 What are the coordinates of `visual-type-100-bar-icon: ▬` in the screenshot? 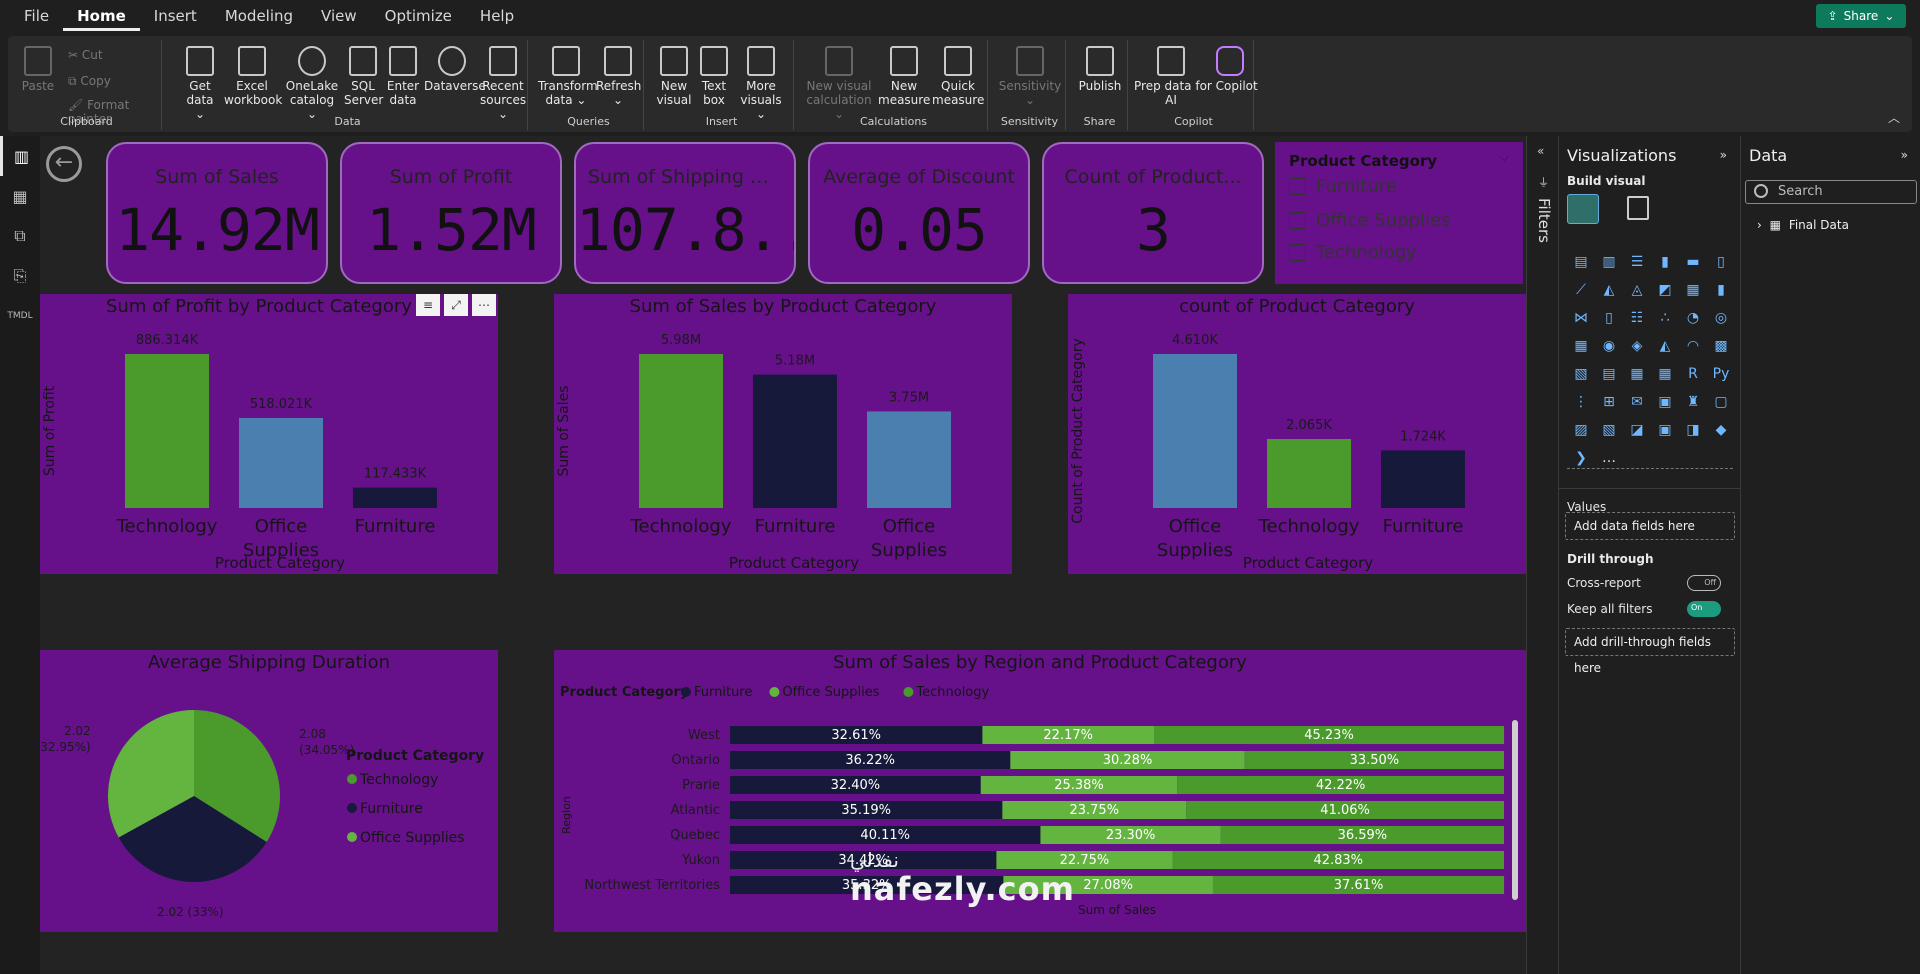 It's located at (1693, 262).